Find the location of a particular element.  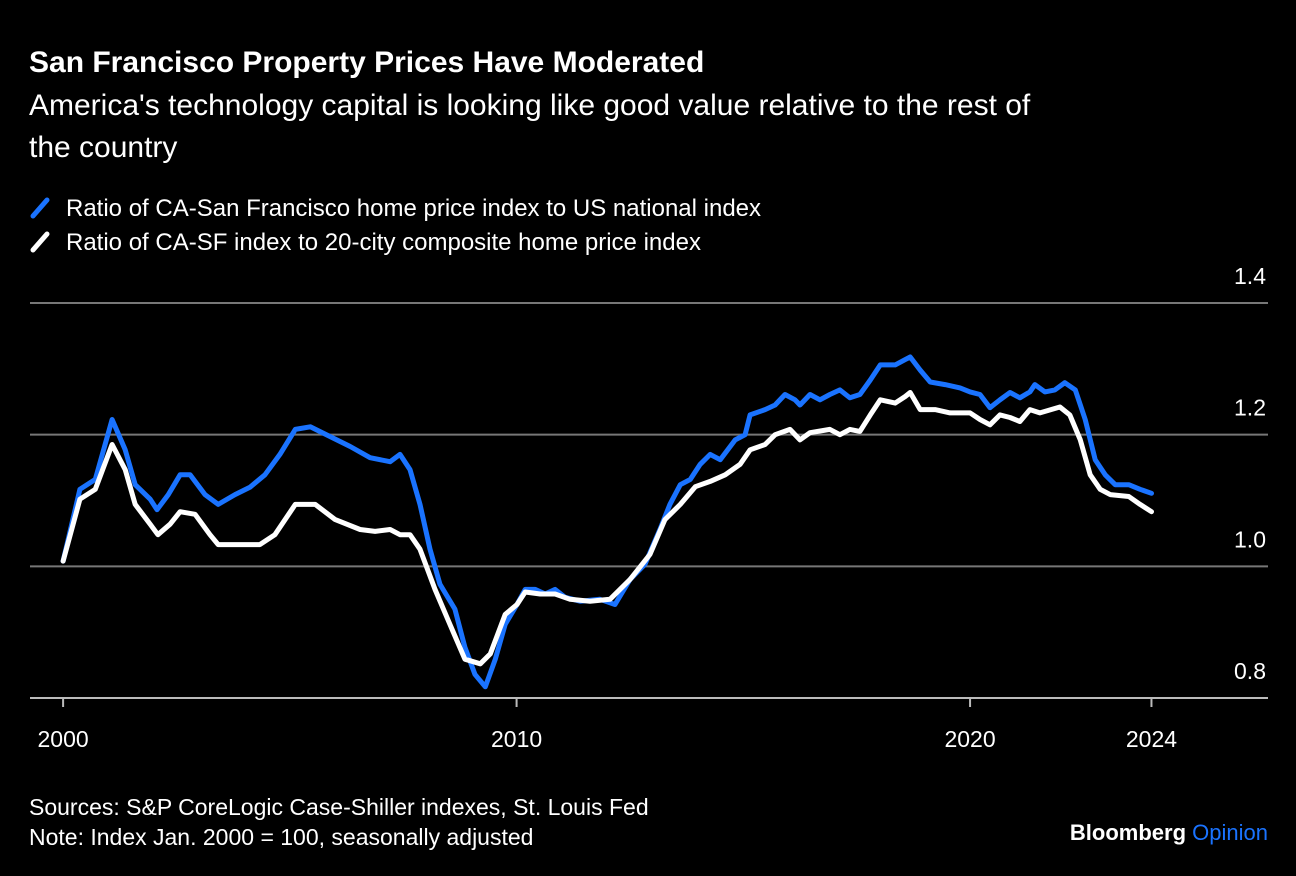

y-tick-label: 0.8 is located at coordinates (1250, 671).